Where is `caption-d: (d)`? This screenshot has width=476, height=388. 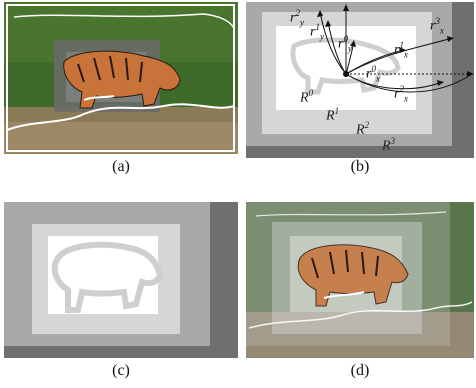
caption-d: (d) is located at coordinates (360, 370).